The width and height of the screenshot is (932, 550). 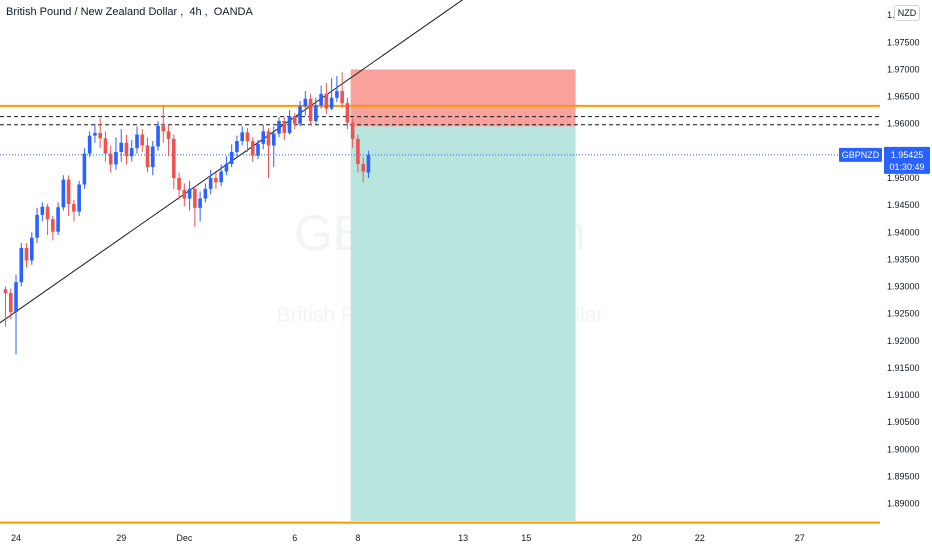 What do you see at coordinates (294, 538) in the screenshot?
I see `time-axis-tick: 6` at bounding box center [294, 538].